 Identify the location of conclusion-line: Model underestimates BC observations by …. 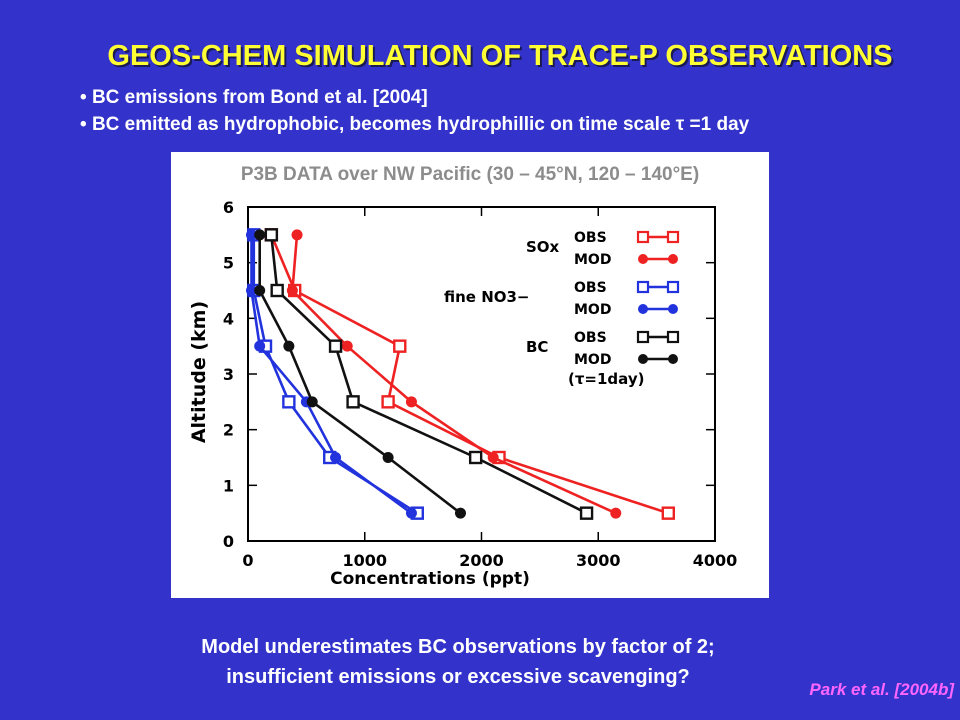
(458, 647).